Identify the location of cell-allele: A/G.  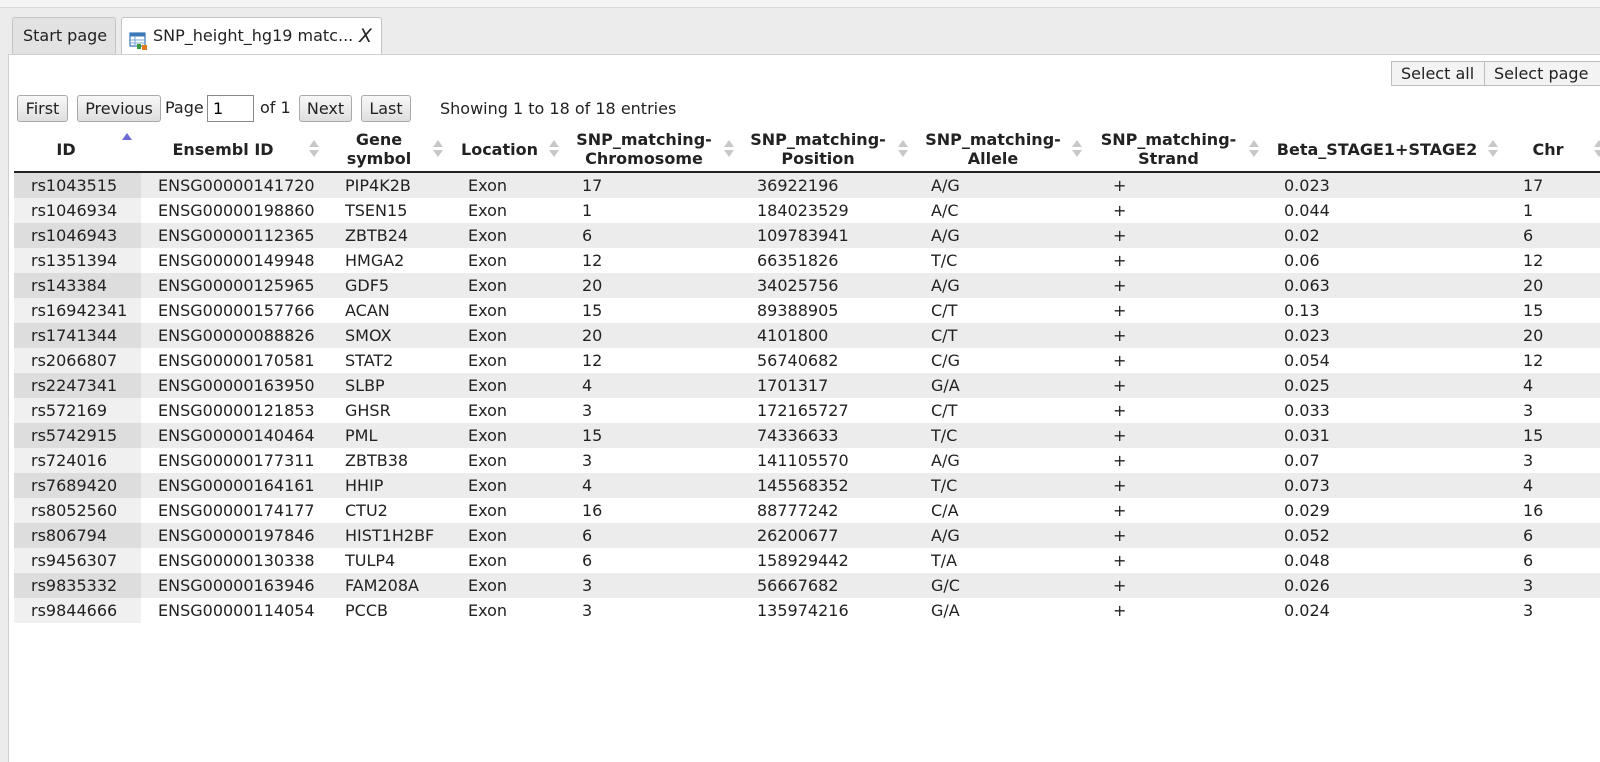
(945, 460).